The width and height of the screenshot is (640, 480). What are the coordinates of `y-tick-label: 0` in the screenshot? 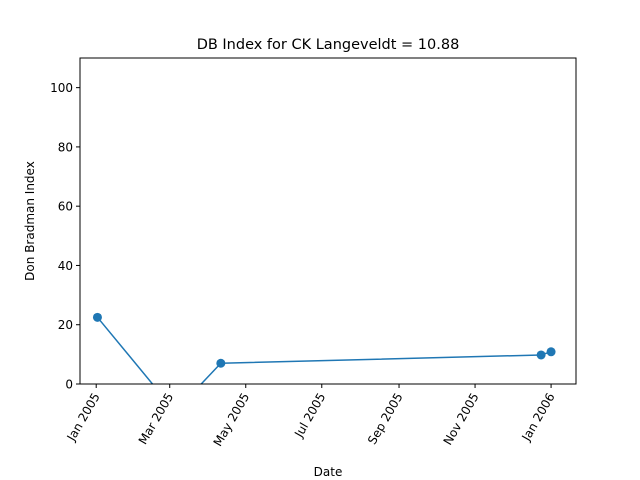 It's located at (69, 385).